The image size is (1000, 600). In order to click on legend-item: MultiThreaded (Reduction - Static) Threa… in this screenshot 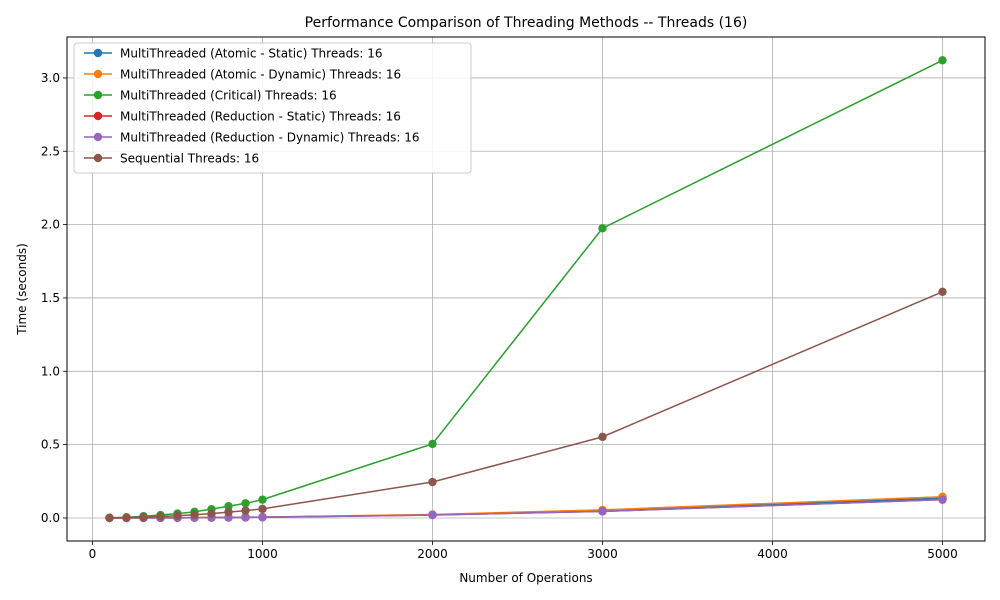, I will do `click(242, 117)`.